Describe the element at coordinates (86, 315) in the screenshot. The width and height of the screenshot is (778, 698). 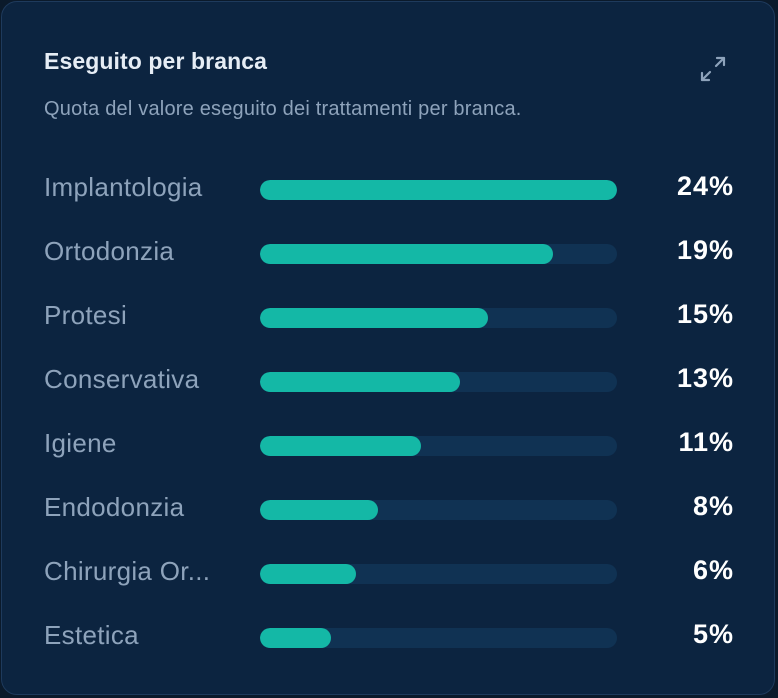
I see `branch-label: Protesi` at that location.